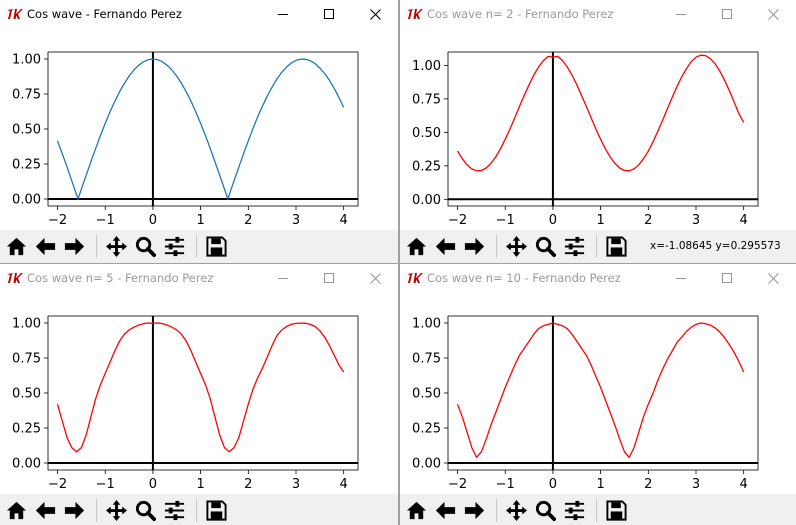 The image size is (796, 525). What do you see at coordinates (696, 220) in the screenshot?
I see `x-tick-label: 3` at bounding box center [696, 220].